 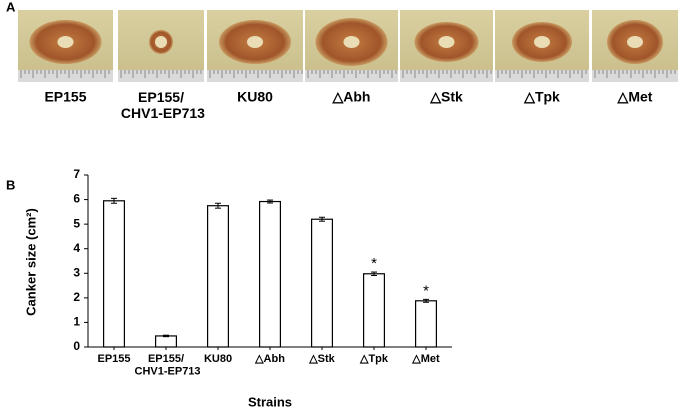 What do you see at coordinates (76, 248) in the screenshot?
I see `y-tick-label: 4` at bounding box center [76, 248].